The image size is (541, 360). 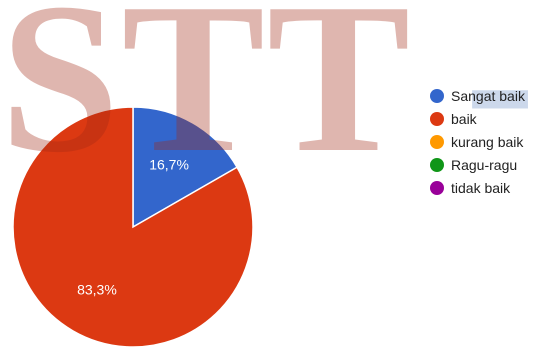 I want to click on legend-item-0: Sangat baik, so click(x=477, y=95).